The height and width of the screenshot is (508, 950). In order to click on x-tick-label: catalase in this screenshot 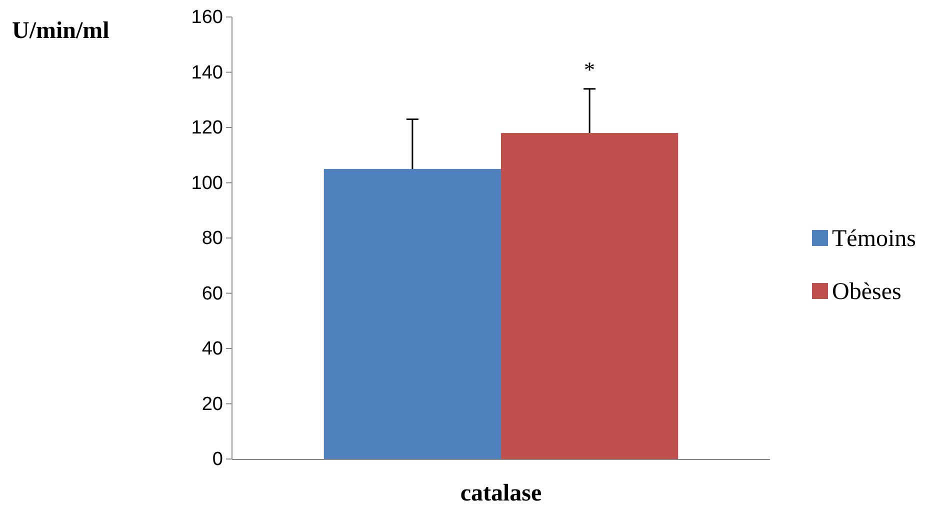, I will do `click(501, 493)`.